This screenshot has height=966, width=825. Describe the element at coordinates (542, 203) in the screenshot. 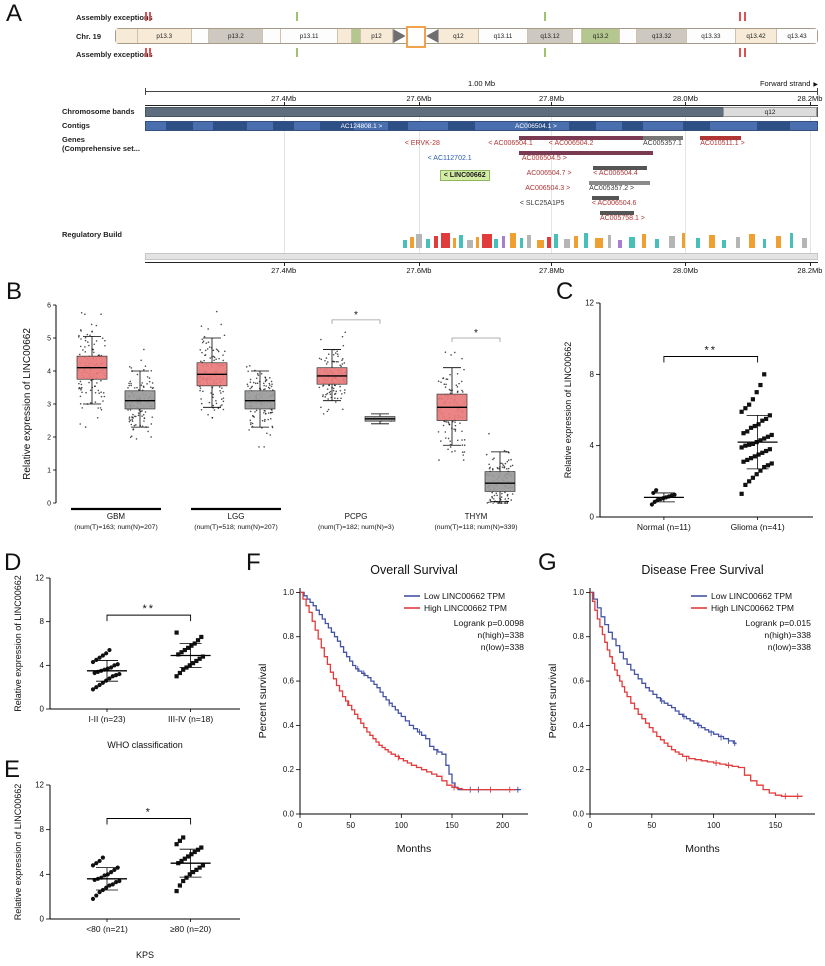

I see `gene-label-SLC25A1P5: < SLC25A1P5` at that location.